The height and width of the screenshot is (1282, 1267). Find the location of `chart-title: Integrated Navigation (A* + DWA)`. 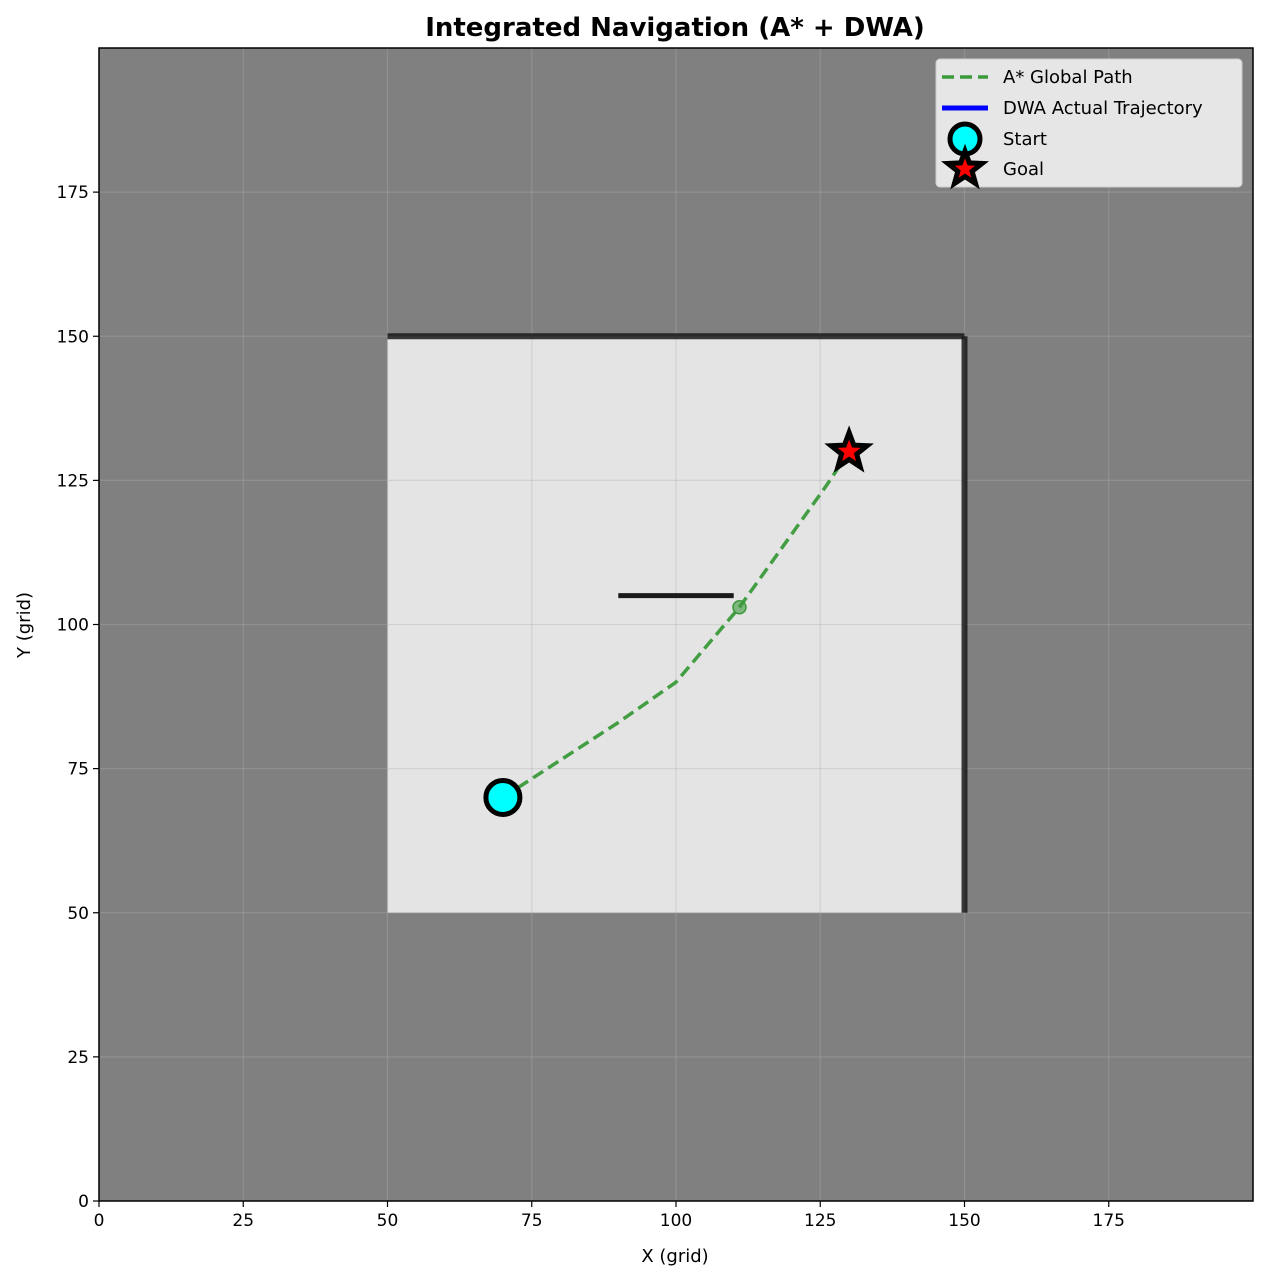

chart-title: Integrated Navigation (A* + DWA) is located at coordinates (675, 28).